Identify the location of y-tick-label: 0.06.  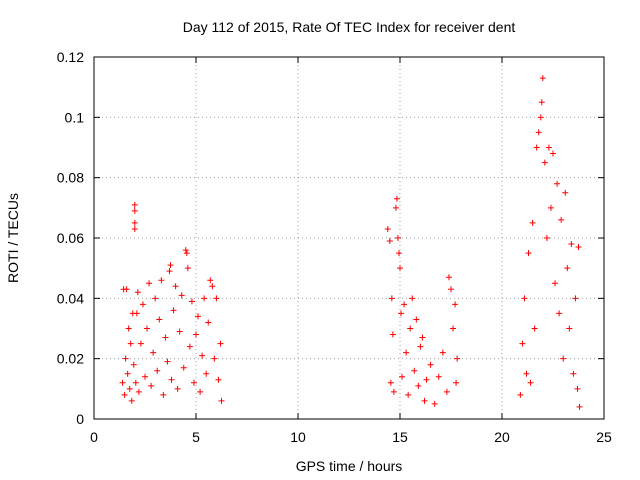
(70, 238).